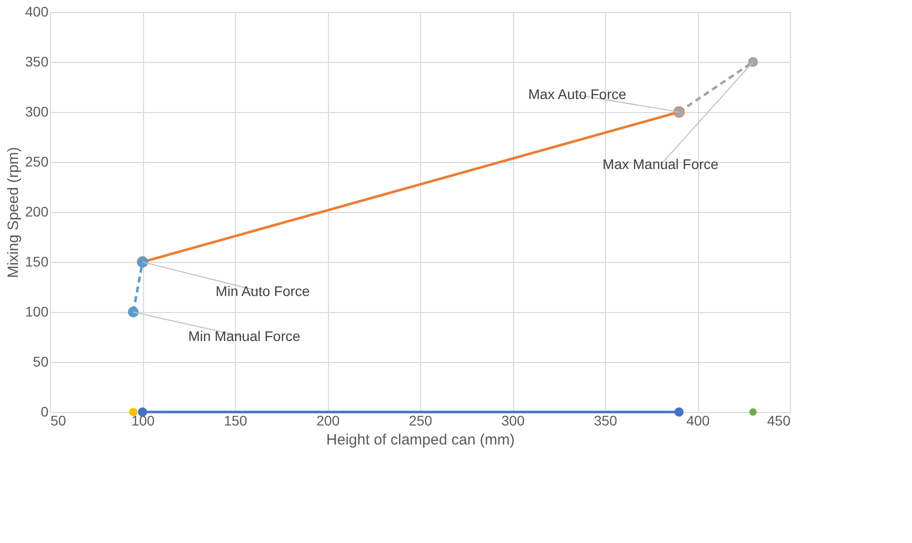  Describe the element at coordinates (58, 420) in the screenshot. I see `x-tick-label: 50` at that location.